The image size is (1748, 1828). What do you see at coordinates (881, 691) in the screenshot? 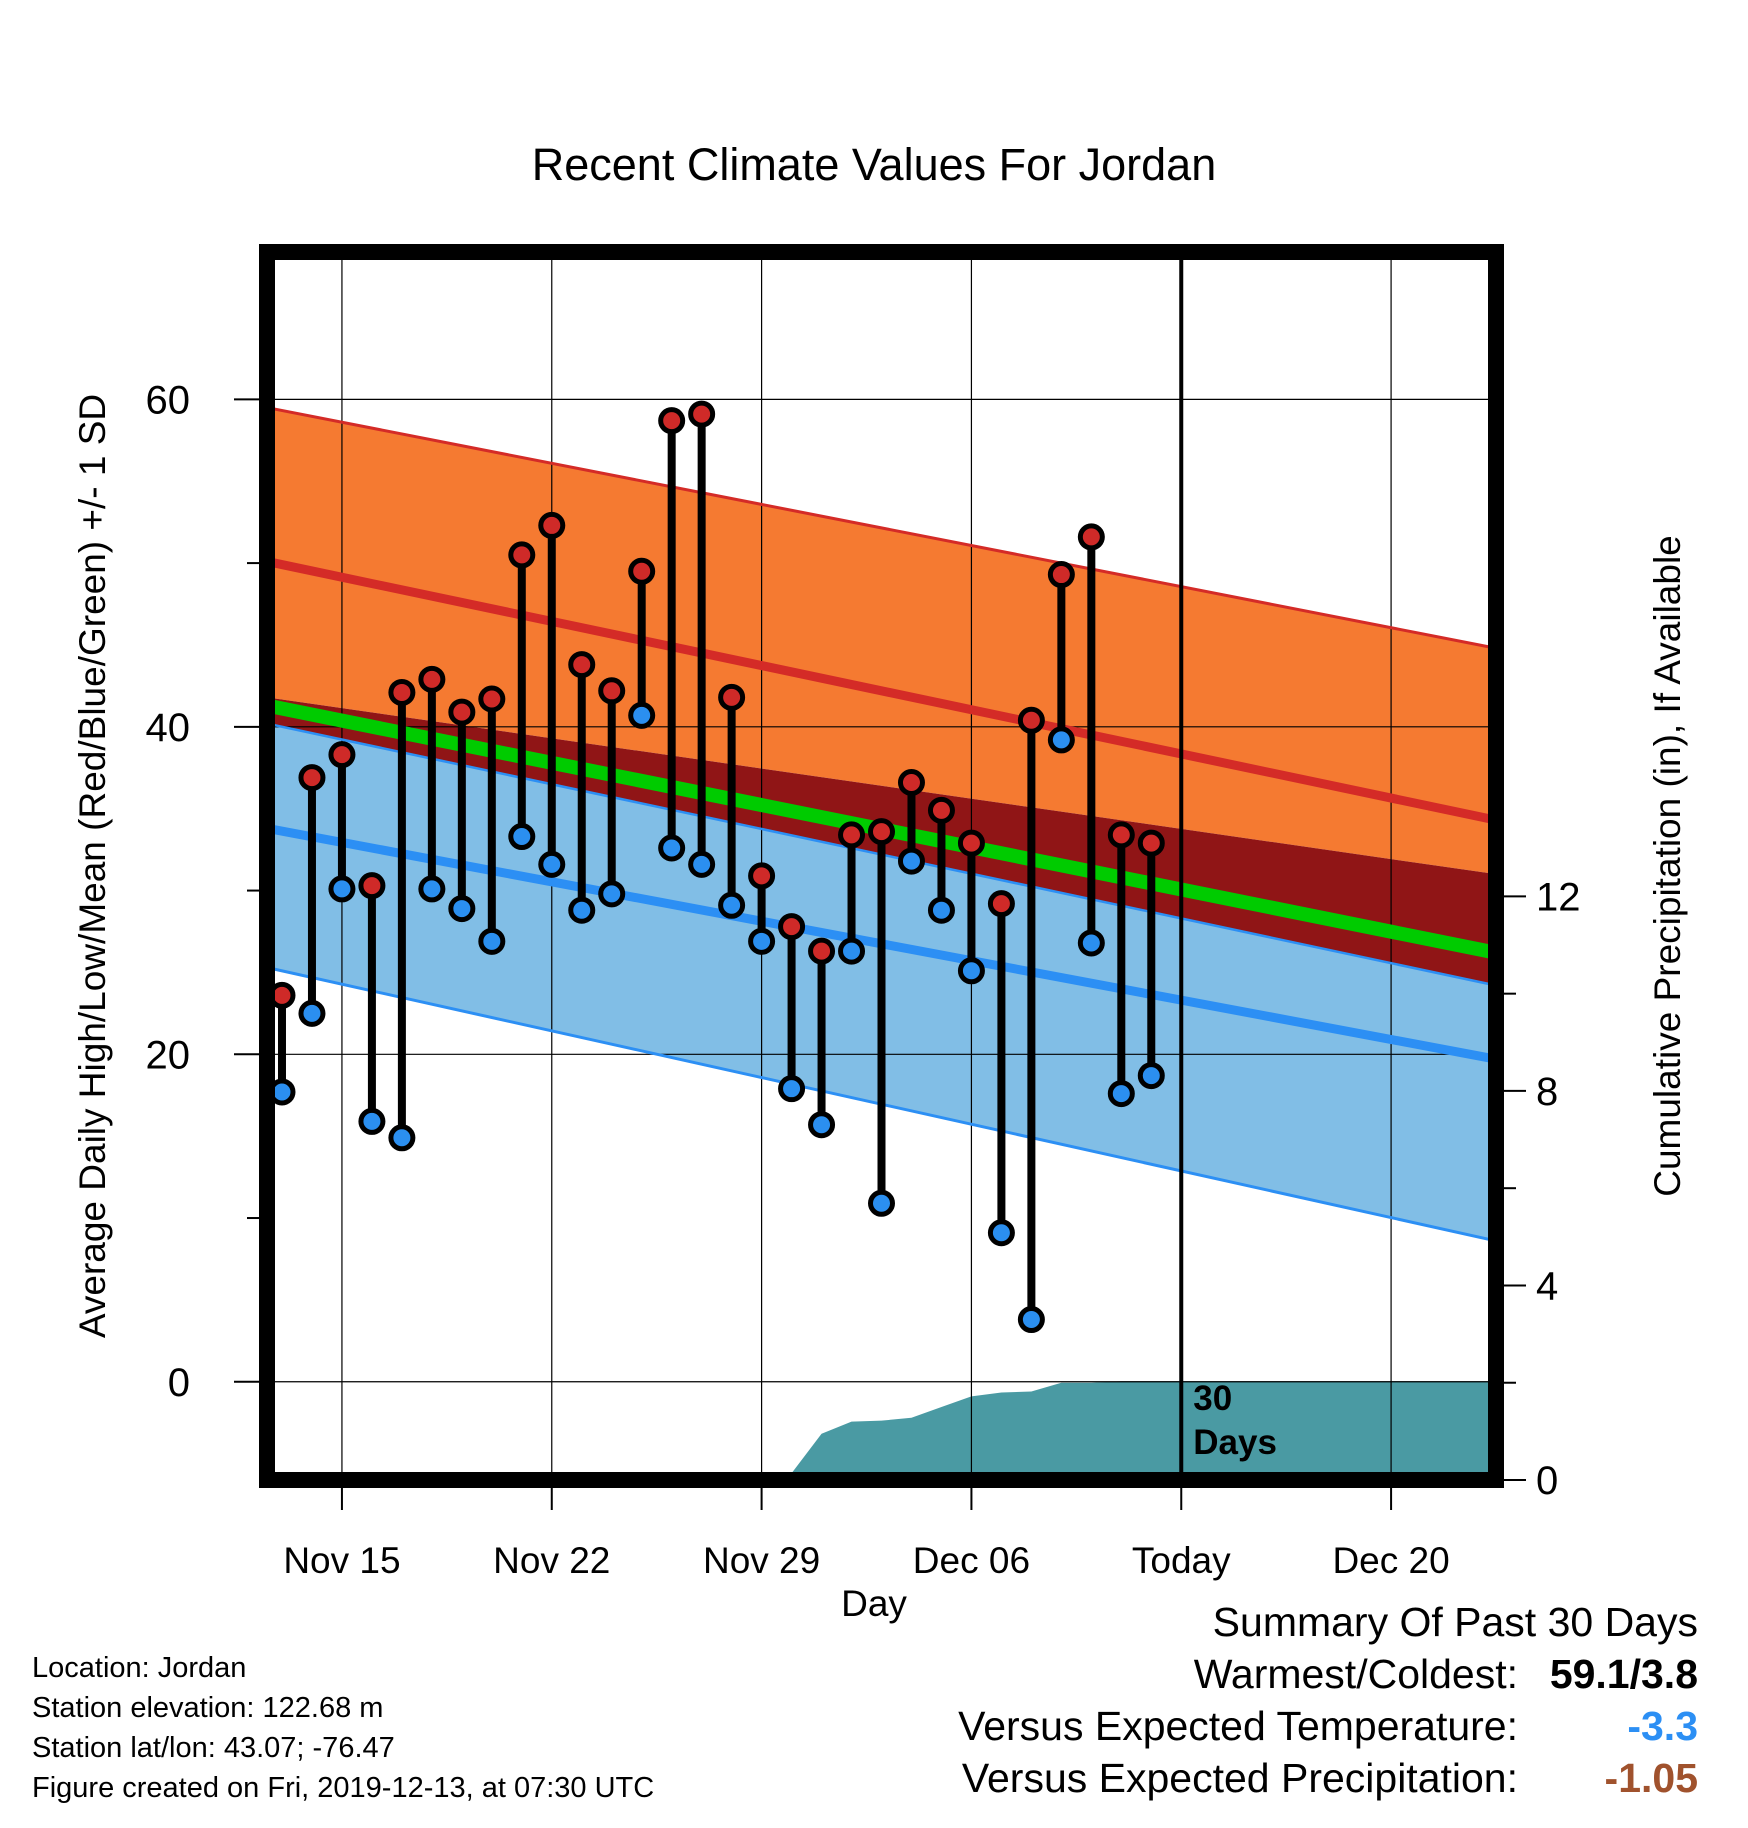
I see `normal-high-mean-line` at bounding box center [881, 691].